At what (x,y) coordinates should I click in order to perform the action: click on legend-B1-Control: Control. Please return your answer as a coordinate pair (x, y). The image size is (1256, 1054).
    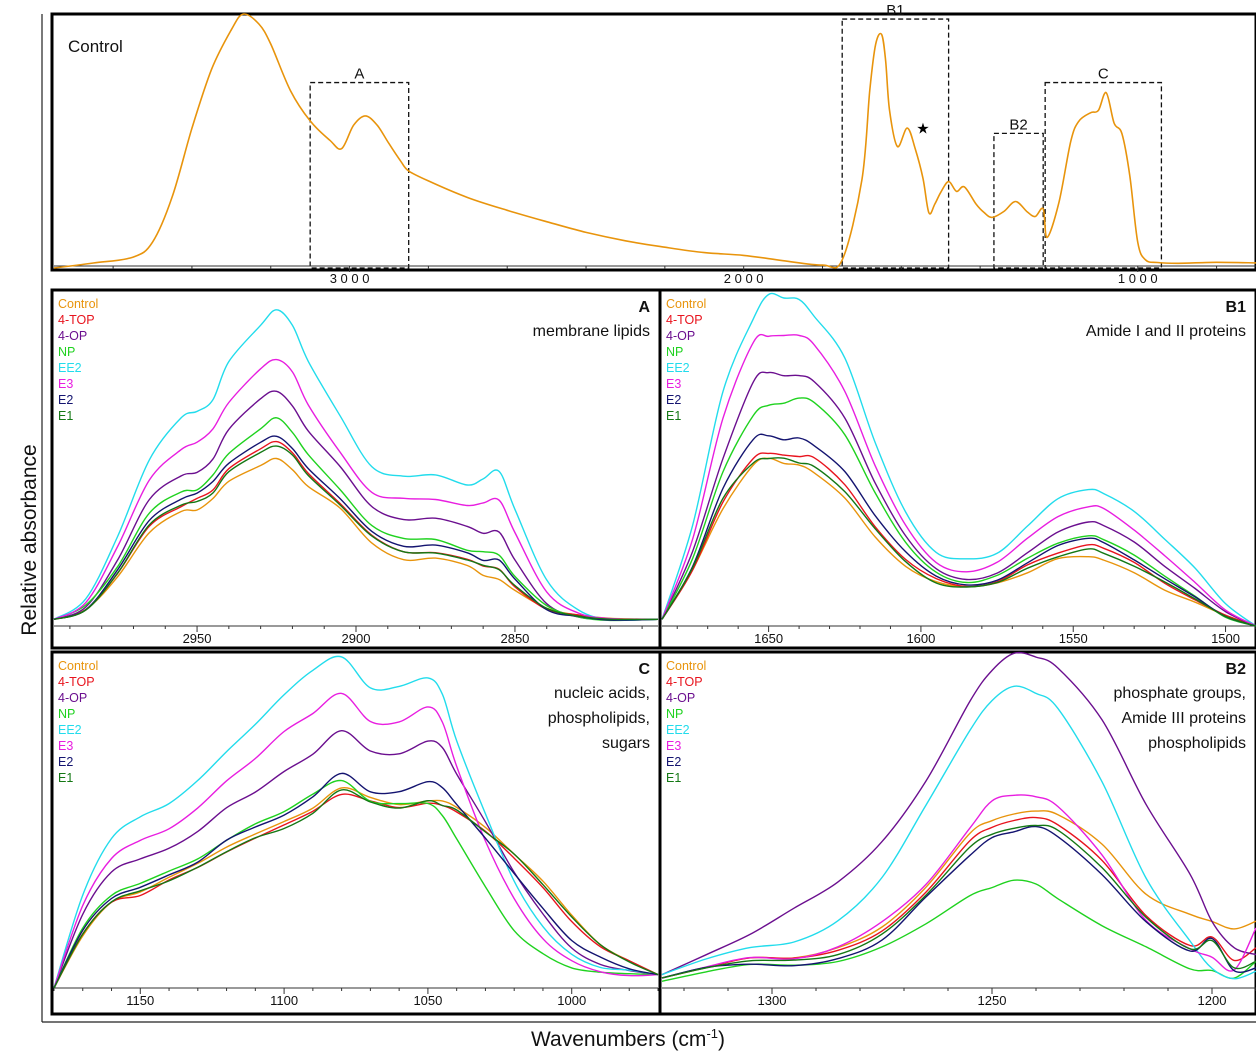
    Looking at the image, I should click on (686, 304).